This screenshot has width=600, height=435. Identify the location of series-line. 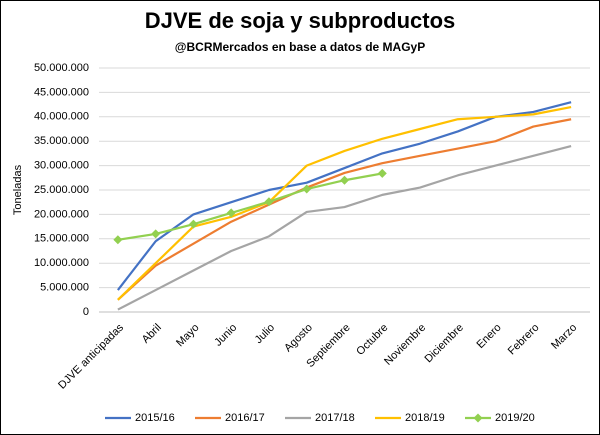
(250, 206).